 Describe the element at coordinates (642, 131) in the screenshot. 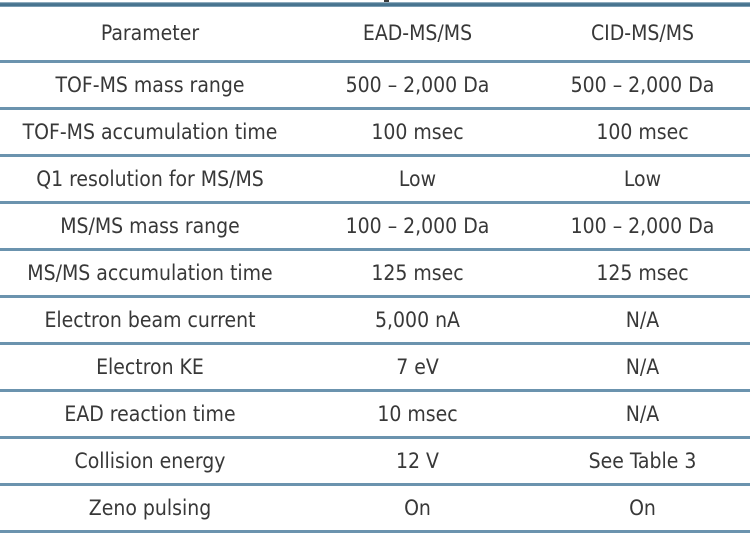

I see `cid-value-cell: 100 msec` at that location.